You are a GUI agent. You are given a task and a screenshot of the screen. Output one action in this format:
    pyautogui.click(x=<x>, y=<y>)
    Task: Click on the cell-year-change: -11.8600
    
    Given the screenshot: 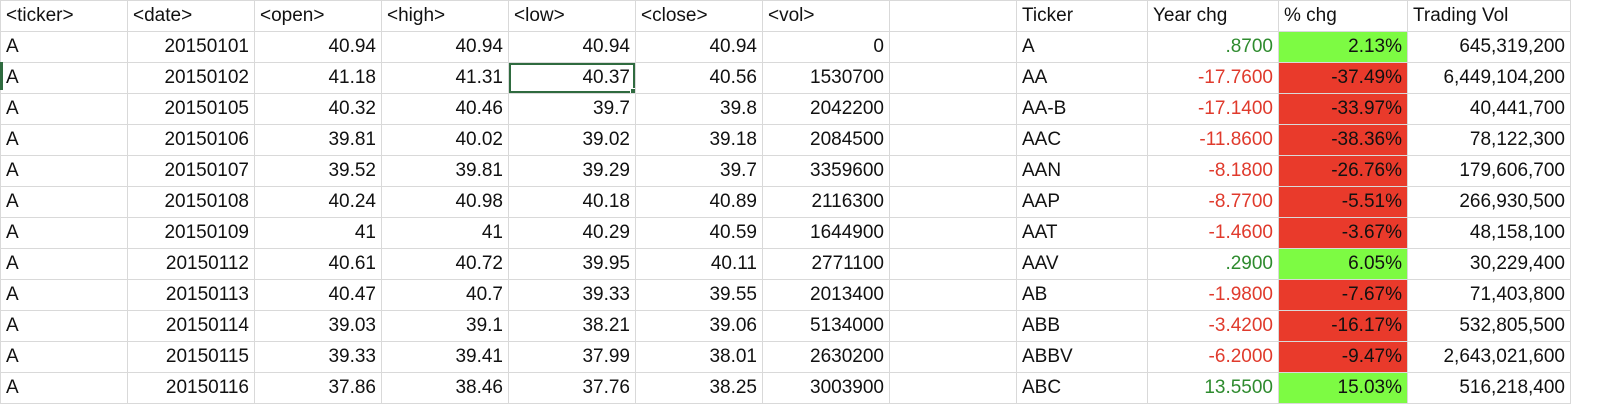 What is the action you would take?
    pyautogui.click(x=1213, y=140)
    